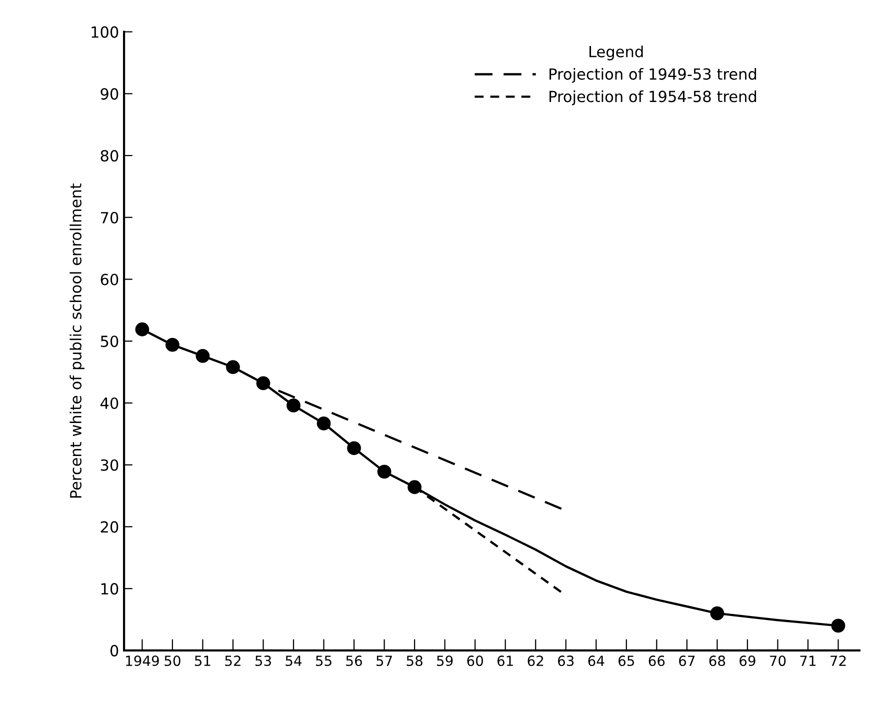 The height and width of the screenshot is (707, 886). I want to click on x-tick-label: 59, so click(445, 661).